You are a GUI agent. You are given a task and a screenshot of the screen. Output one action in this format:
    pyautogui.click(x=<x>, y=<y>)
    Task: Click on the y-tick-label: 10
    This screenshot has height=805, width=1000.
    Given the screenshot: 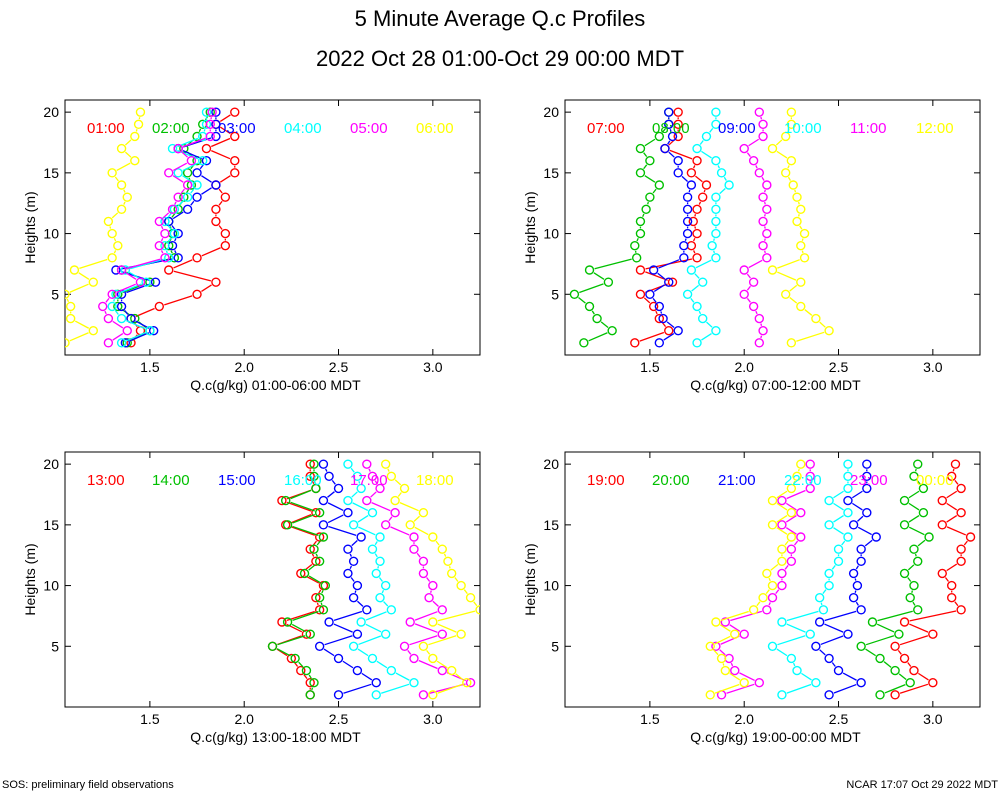 What is the action you would take?
    pyautogui.click(x=51, y=234)
    